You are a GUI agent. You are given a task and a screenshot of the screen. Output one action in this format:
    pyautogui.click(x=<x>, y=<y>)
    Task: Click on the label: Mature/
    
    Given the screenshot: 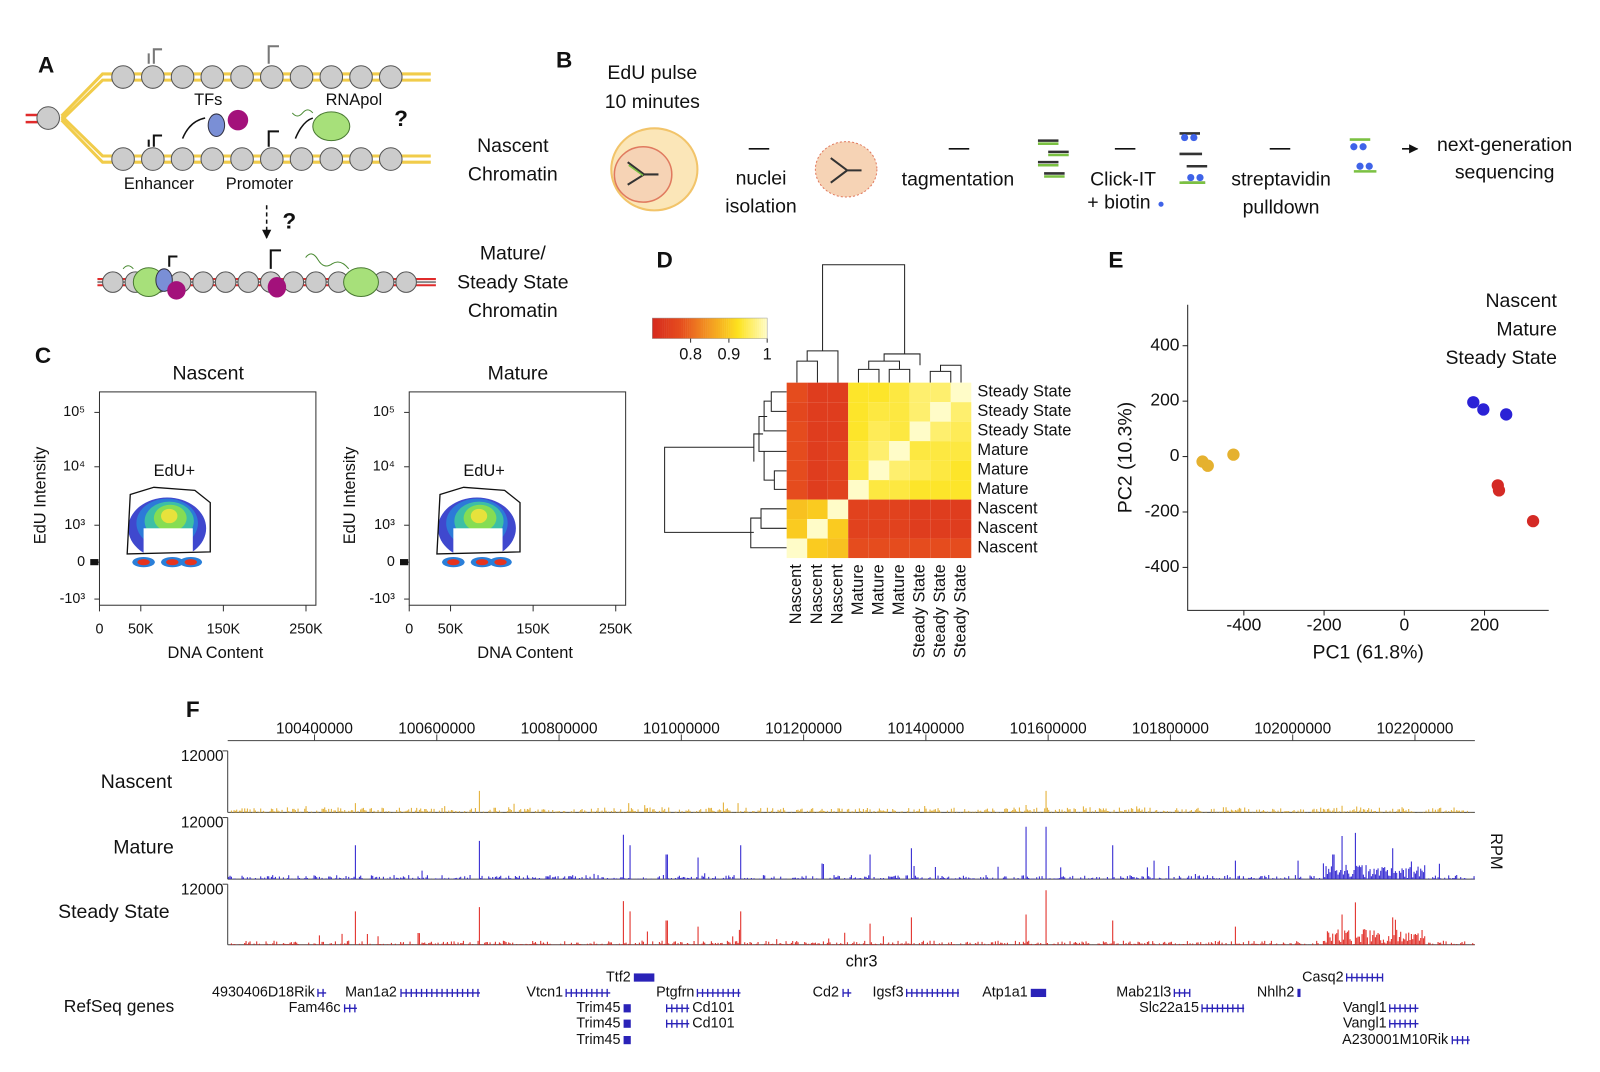 What is the action you would take?
    pyautogui.click(x=513, y=254)
    